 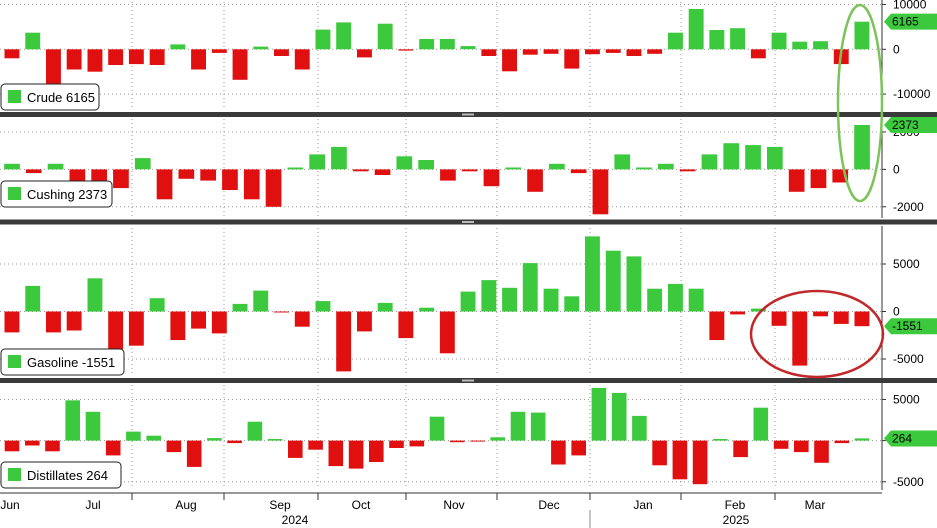 I want to click on x-month-label: Mar, so click(x=815, y=505).